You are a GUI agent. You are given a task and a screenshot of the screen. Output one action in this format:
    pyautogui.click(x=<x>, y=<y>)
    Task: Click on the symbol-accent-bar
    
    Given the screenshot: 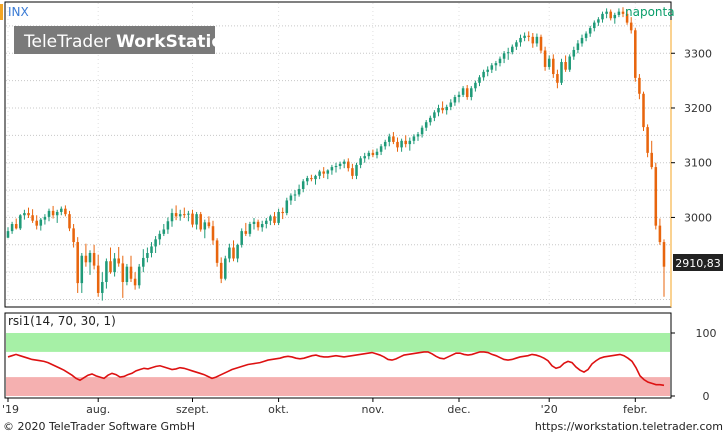 What is the action you would take?
    pyautogui.click(x=1, y=12)
    